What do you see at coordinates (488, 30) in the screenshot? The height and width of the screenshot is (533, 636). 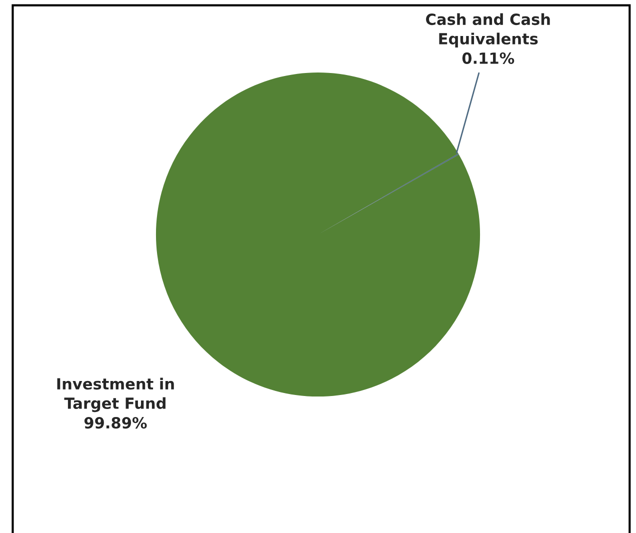 I see `slice-label: Cash and Cash Equivalents` at bounding box center [488, 30].